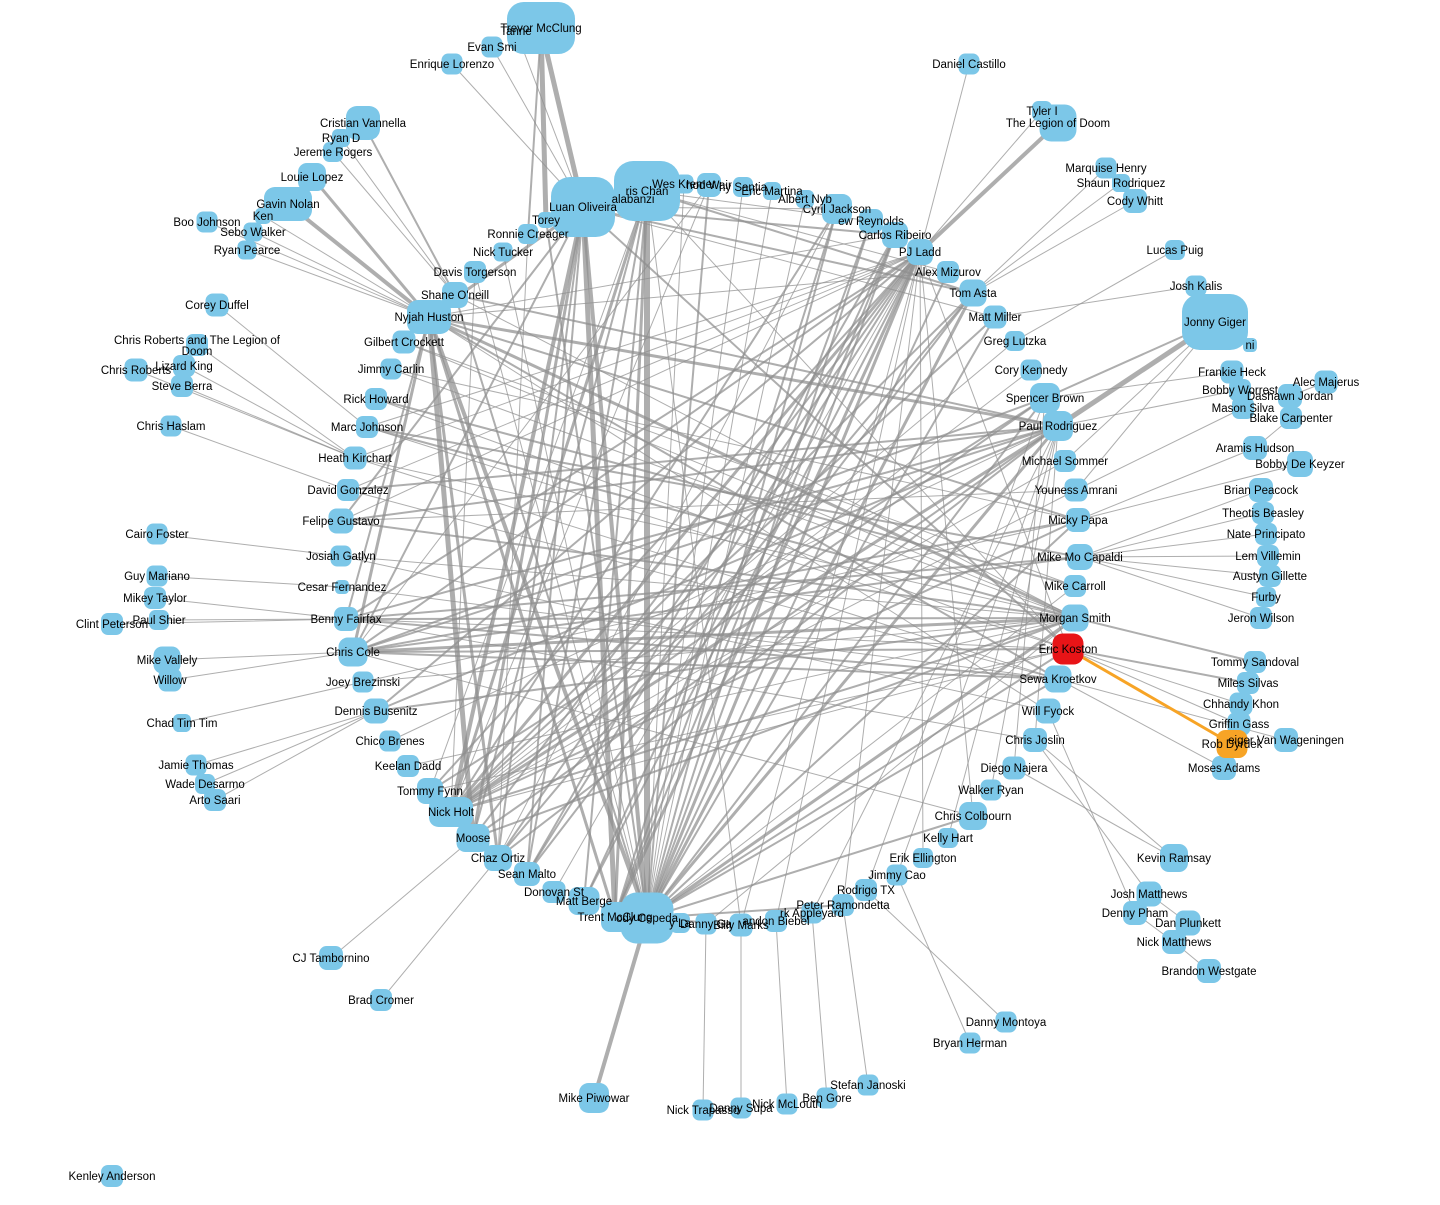 This screenshot has width=1440, height=1205. What do you see at coordinates (455, 295) in the screenshot?
I see `node-shane-oneill` at bounding box center [455, 295].